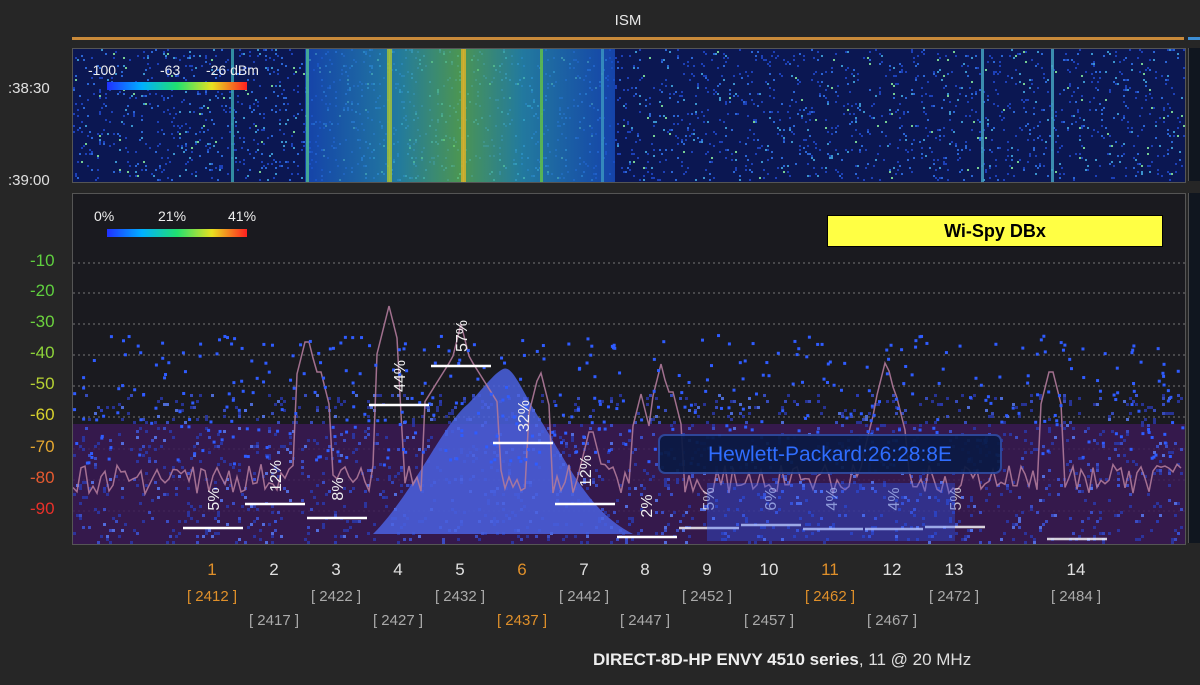 The image size is (1200, 685). Describe the element at coordinates (398, 620) in the screenshot. I see `channel-frequency: [ 2427 ]` at that location.